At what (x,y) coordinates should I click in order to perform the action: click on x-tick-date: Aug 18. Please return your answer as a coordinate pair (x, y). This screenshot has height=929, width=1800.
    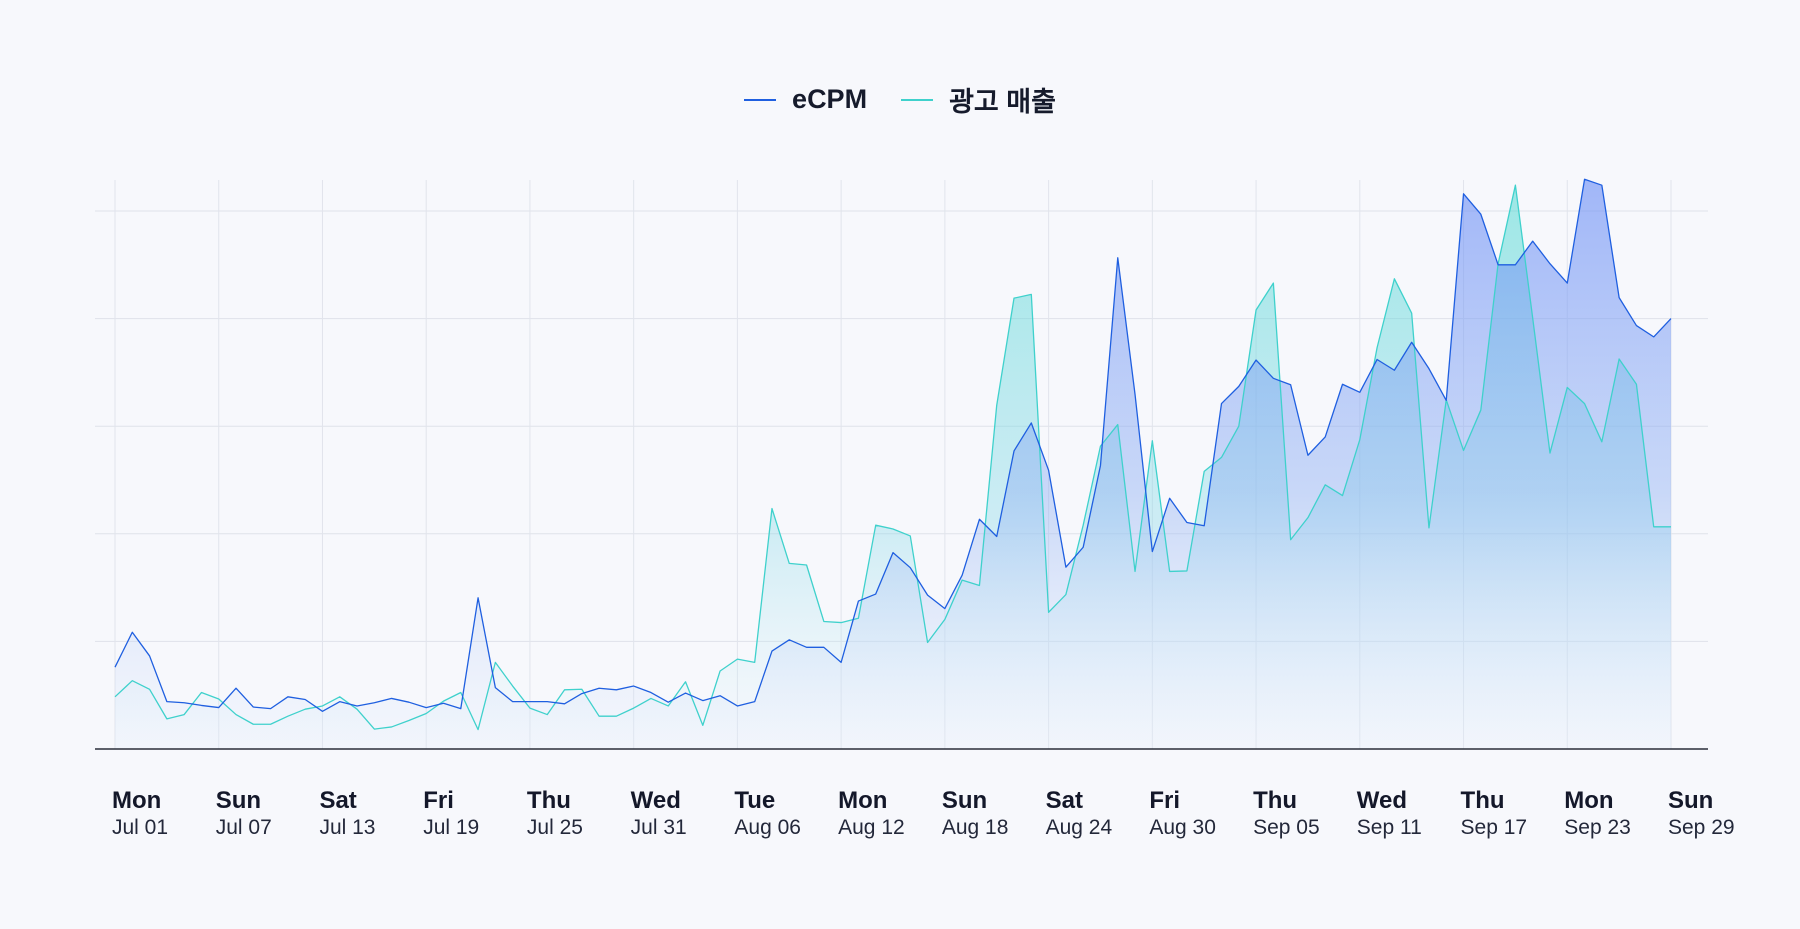
    Looking at the image, I should click on (975, 827).